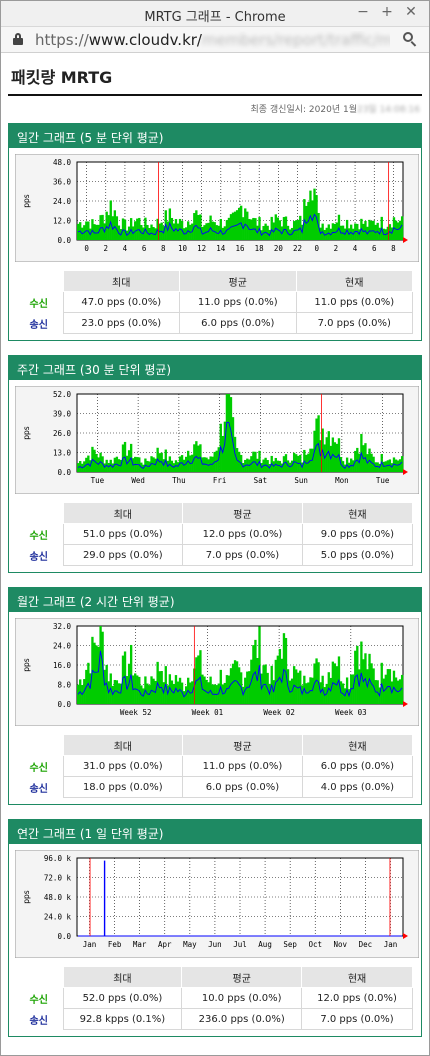 The width and height of the screenshot is (430, 1056). Describe the element at coordinates (64, 936) in the screenshot. I see `y-tick-label: 0.0` at that location.